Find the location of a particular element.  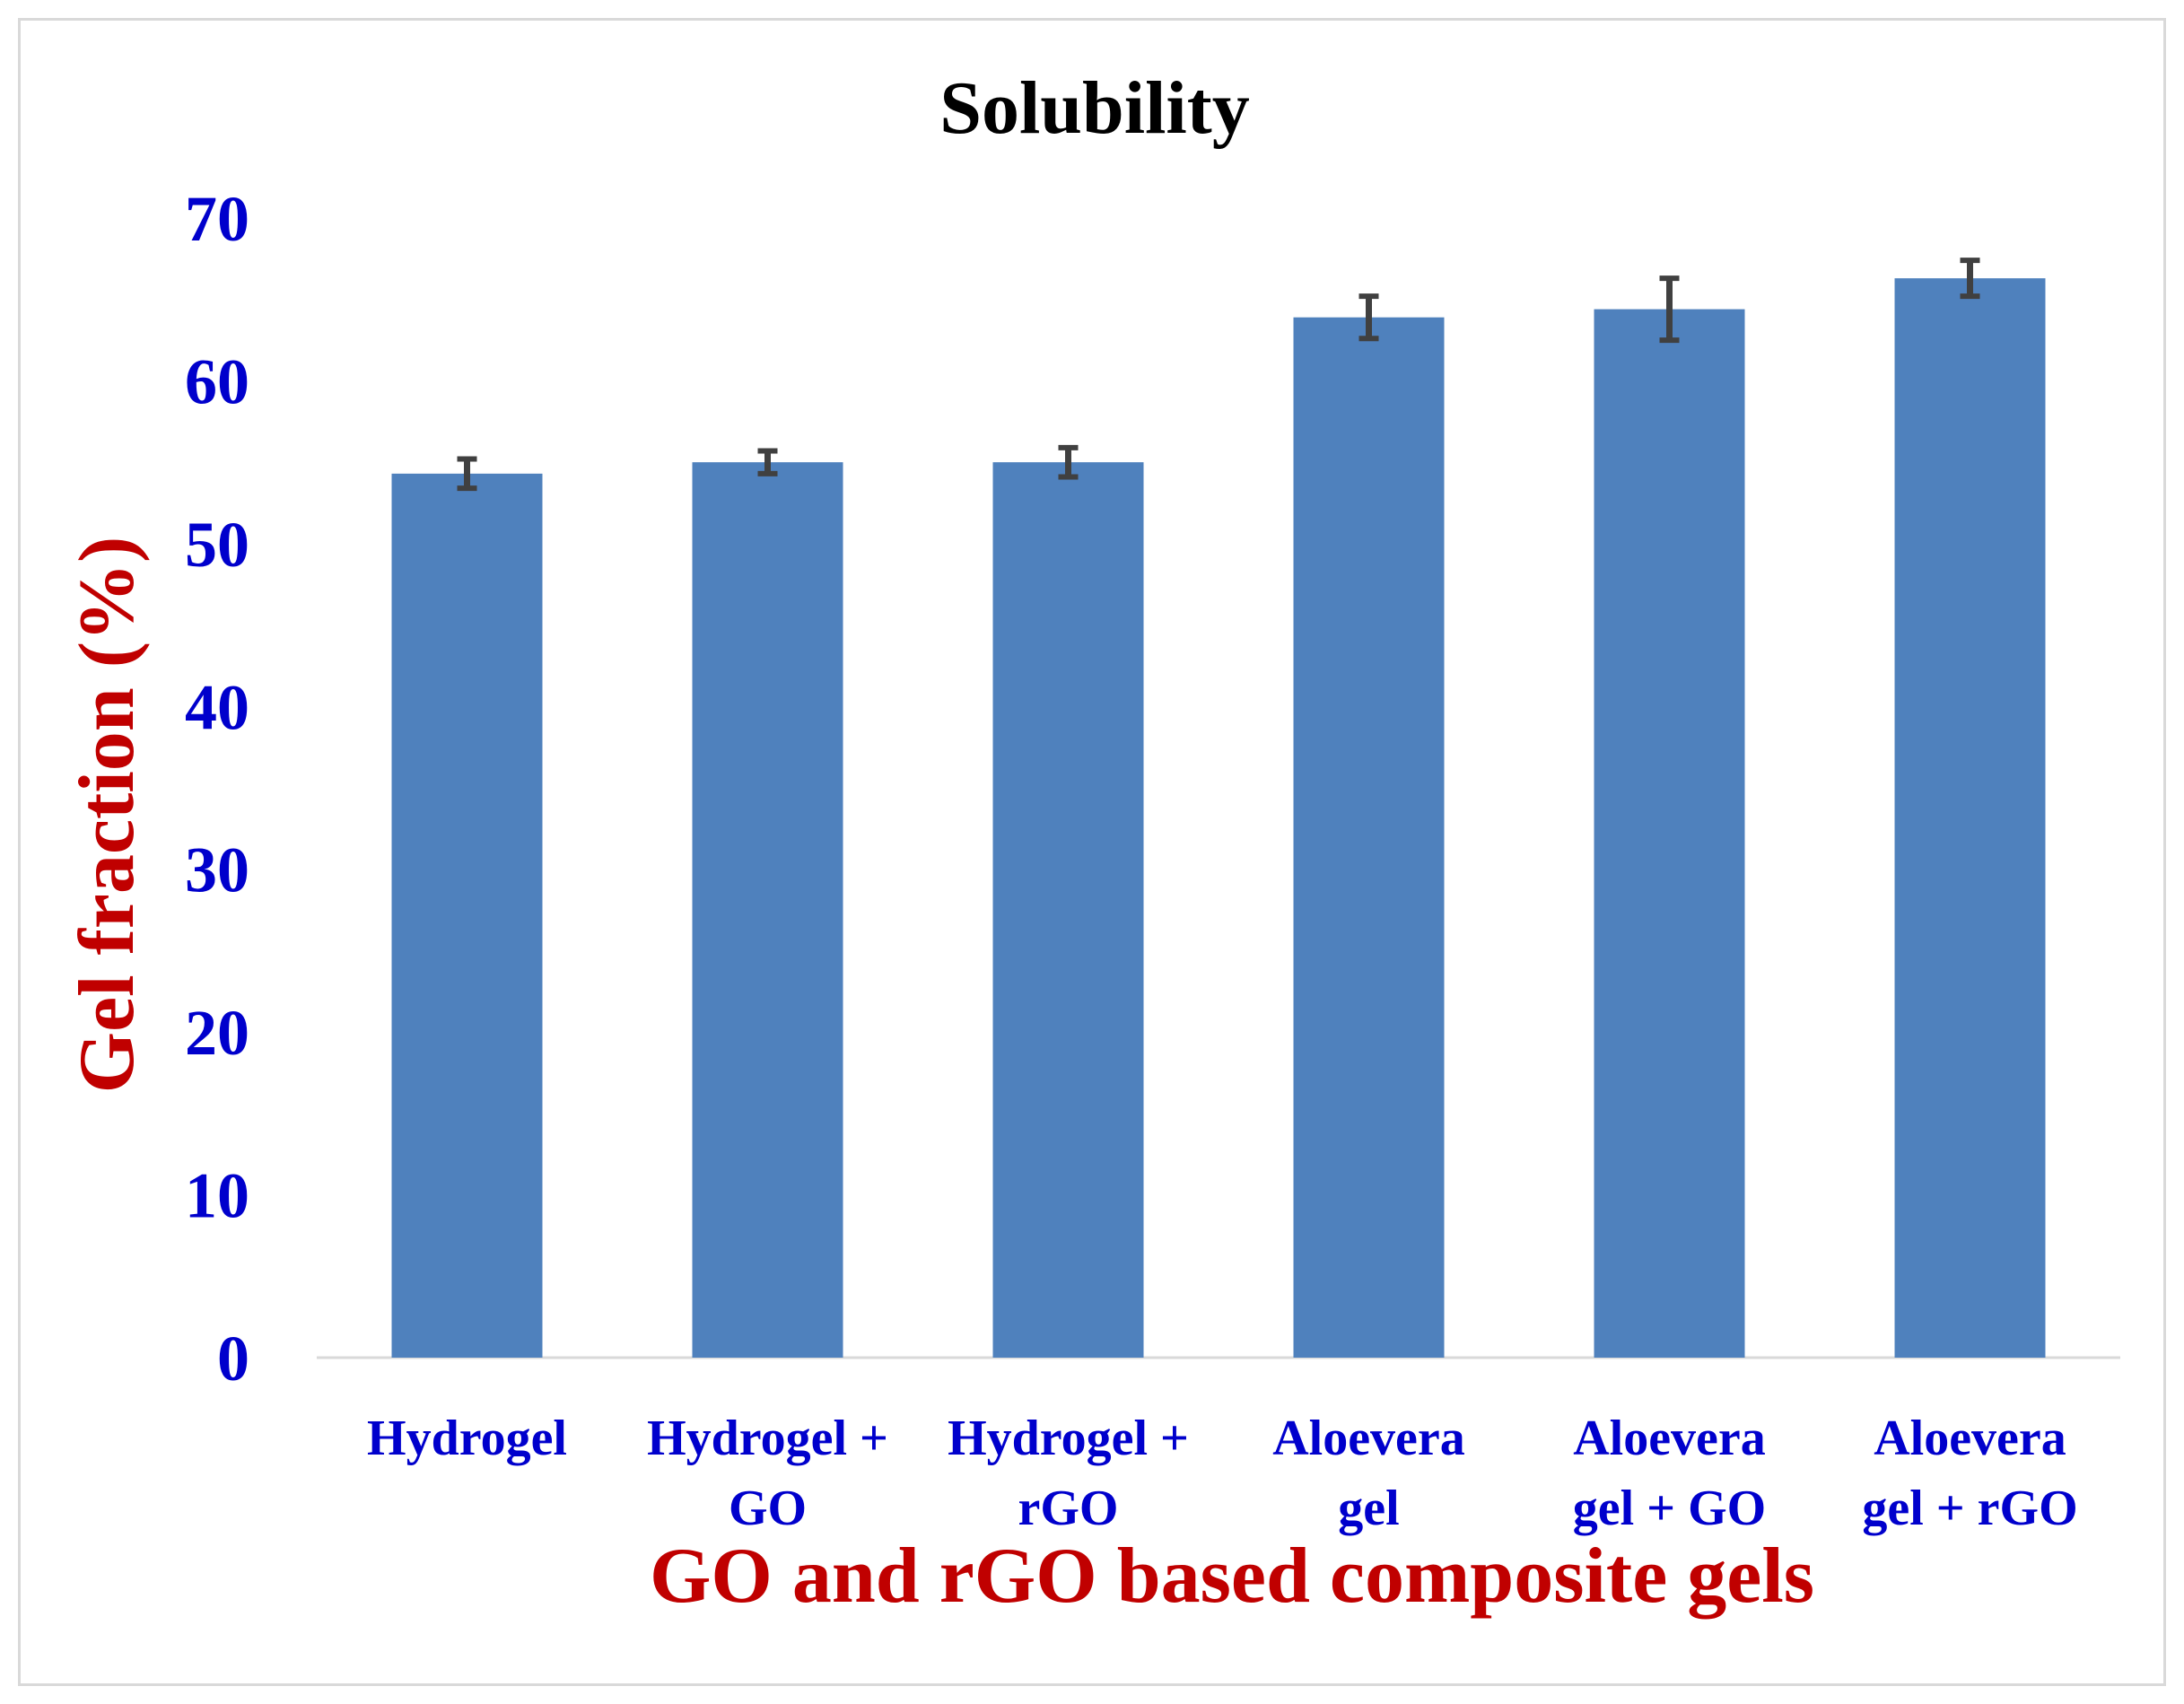

y-tick-label: 60 is located at coordinates (217, 381).